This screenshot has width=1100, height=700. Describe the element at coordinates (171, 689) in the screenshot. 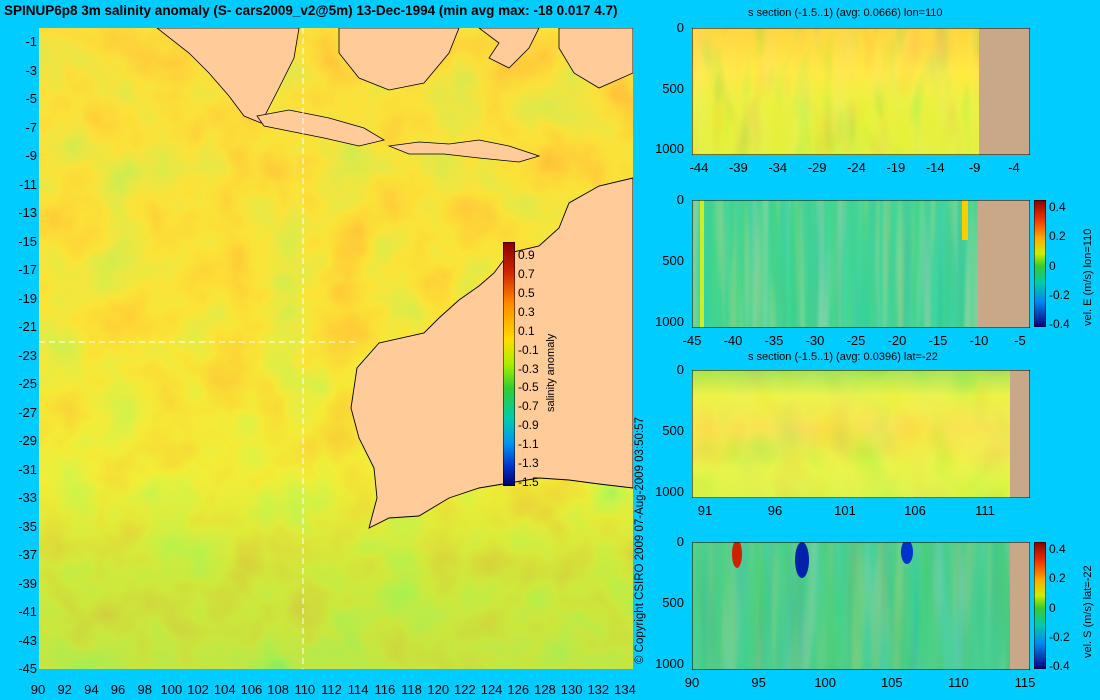

I see `map-x-tick: 100` at that location.